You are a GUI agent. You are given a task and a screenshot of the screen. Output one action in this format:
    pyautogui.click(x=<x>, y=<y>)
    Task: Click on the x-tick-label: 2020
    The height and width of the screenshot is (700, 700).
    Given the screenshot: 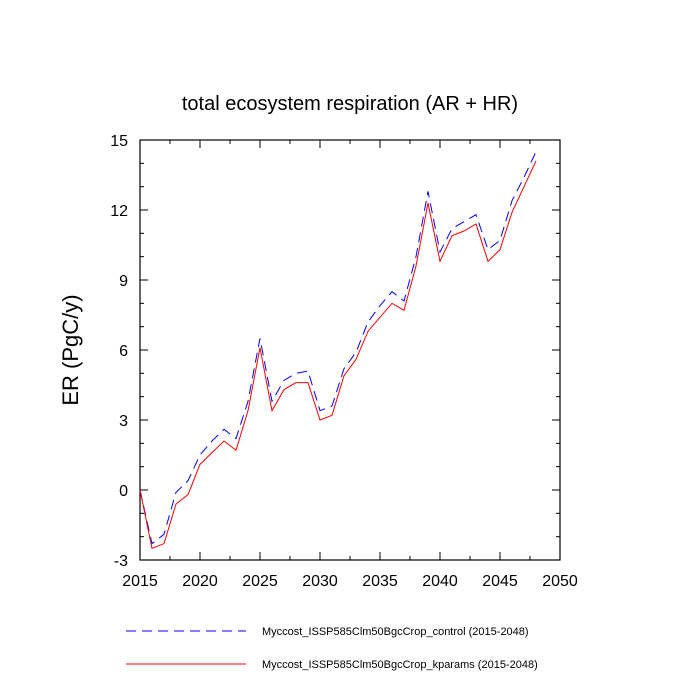 What is the action you would take?
    pyautogui.click(x=200, y=581)
    